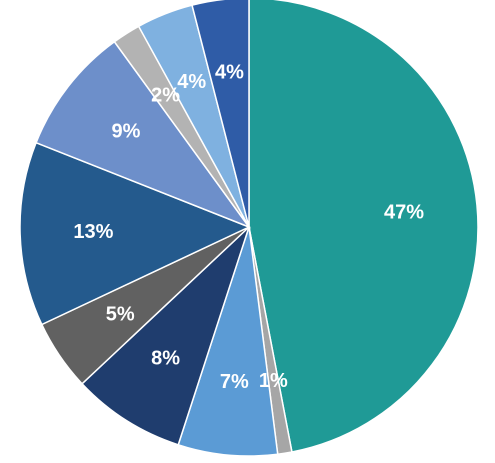 The image size is (495, 463). What do you see at coordinates (273, 381) in the screenshot?
I see `slice-label-1: 1%` at bounding box center [273, 381].